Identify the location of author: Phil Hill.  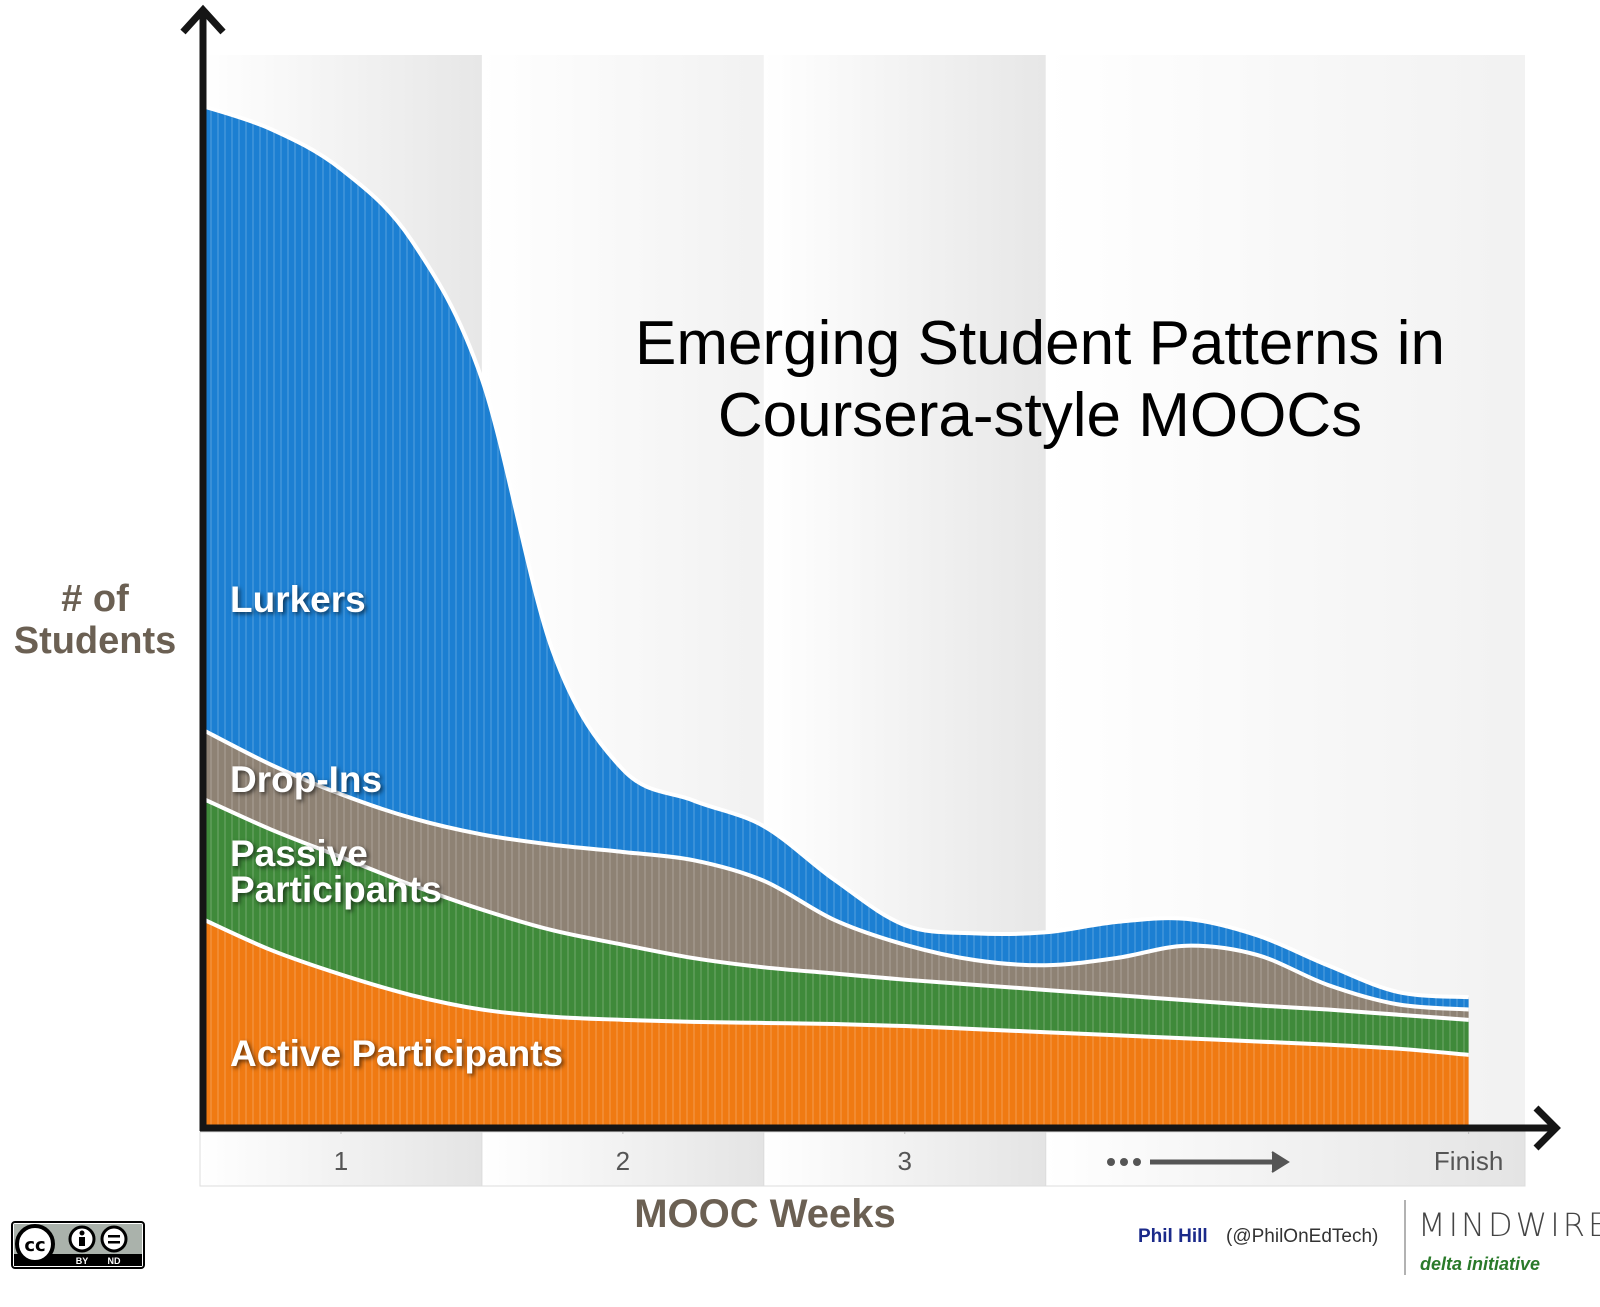
(1173, 1236).